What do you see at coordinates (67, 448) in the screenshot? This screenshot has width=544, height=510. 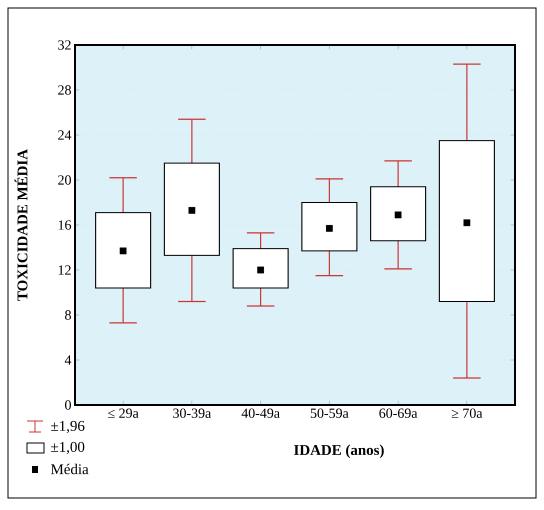 I see `text: ±1,00` at bounding box center [67, 448].